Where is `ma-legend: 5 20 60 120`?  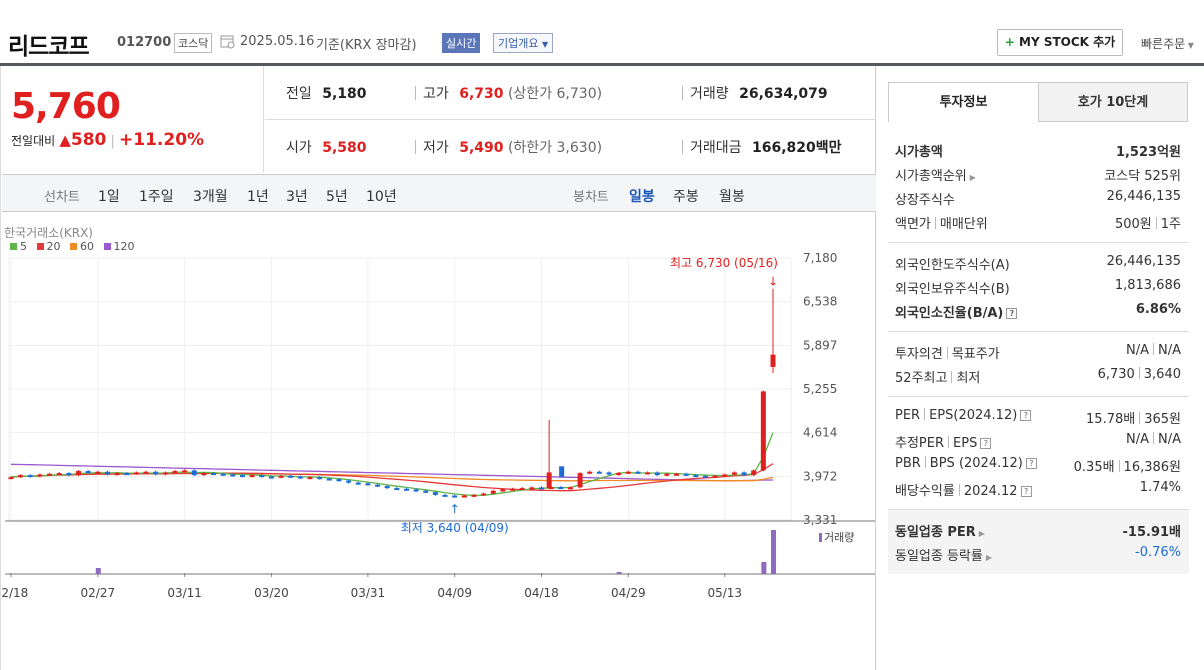
ma-legend: 5 20 60 120 is located at coordinates (72, 246).